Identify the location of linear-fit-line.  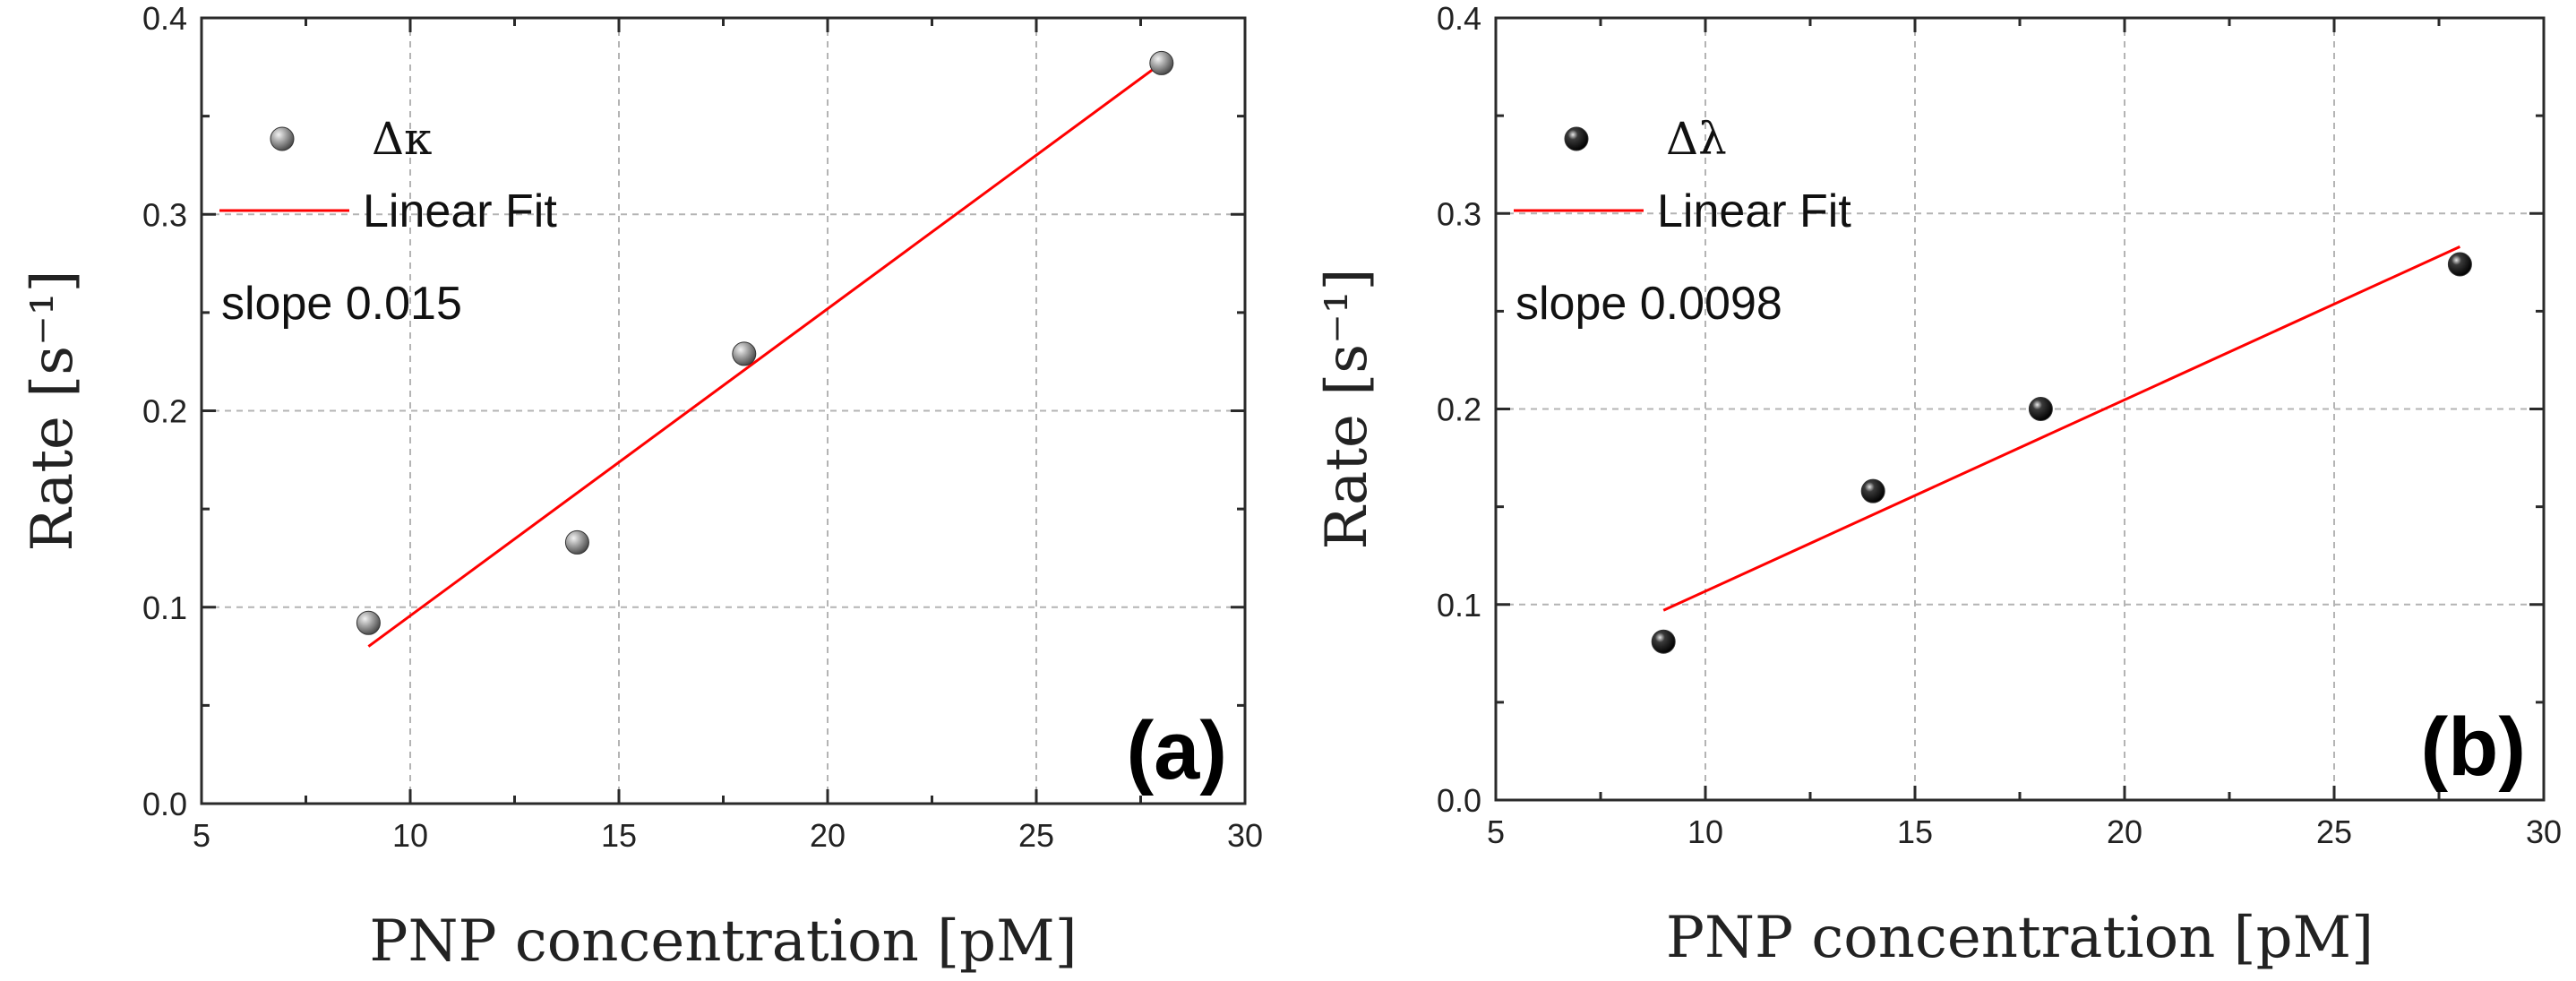
(2061, 428).